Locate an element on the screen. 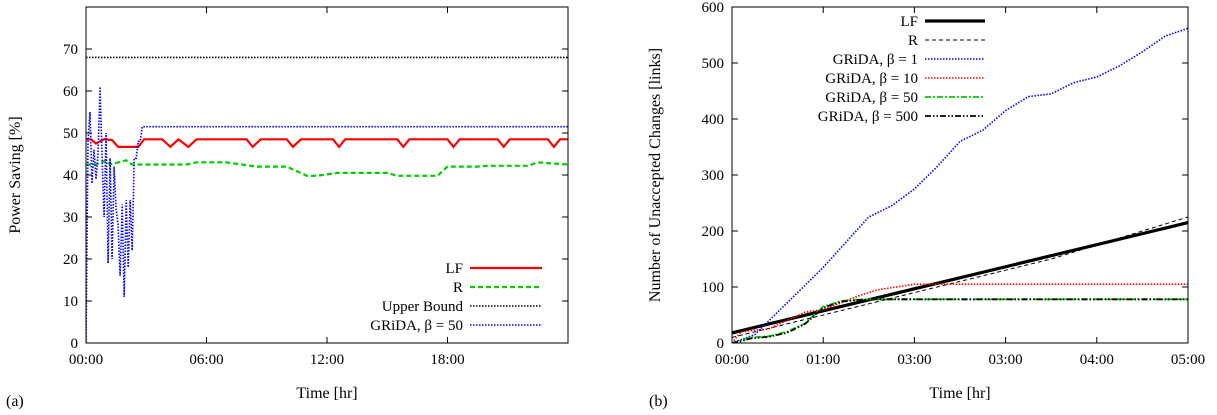 Image resolution: width=1217 pixels, height=415 pixels. y-axis-label: Number of Unaccepted Changes [links] is located at coordinates (655, 175).